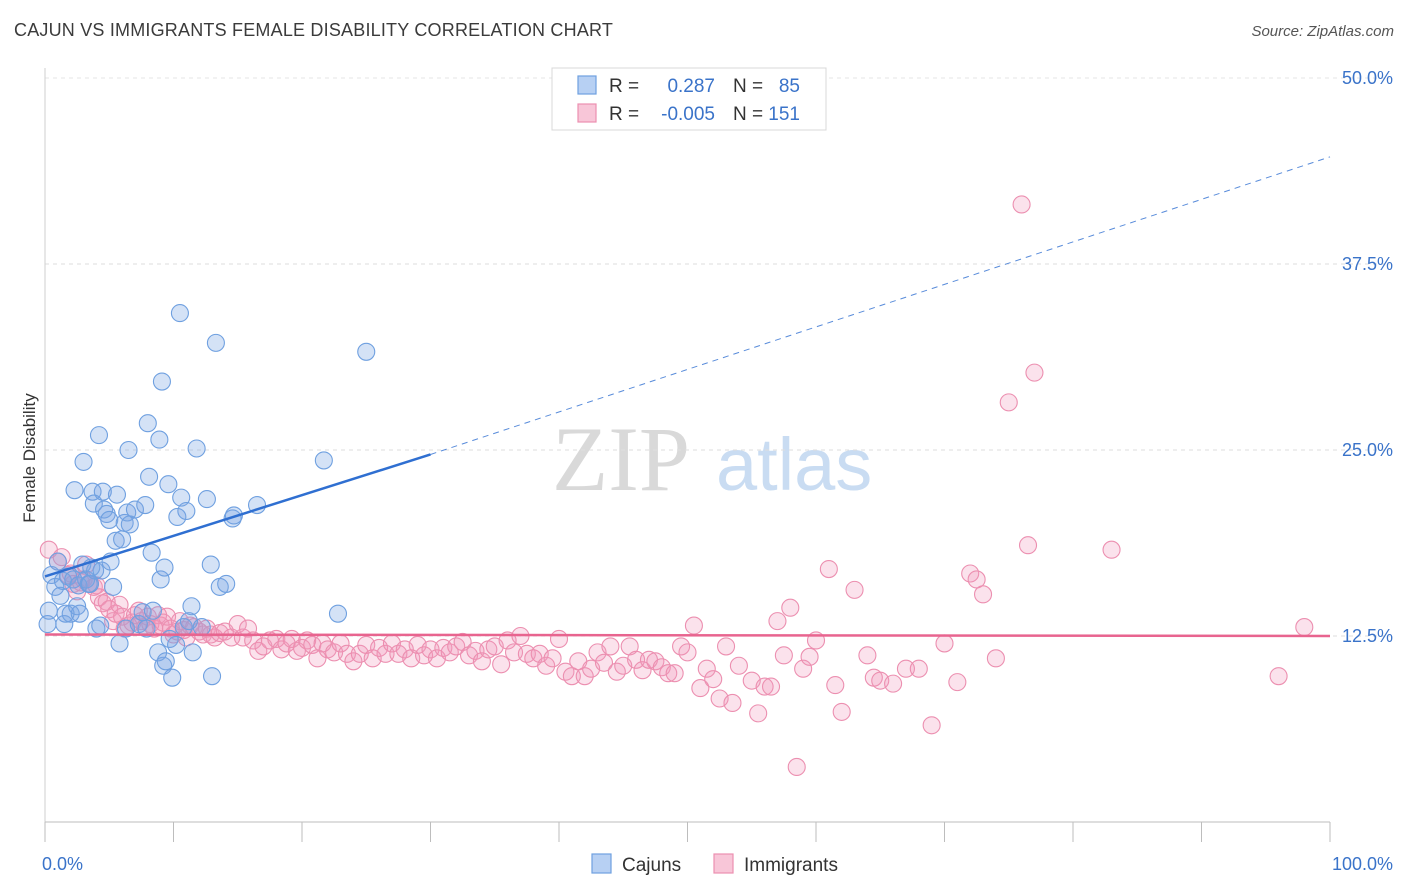  Describe the element at coordinates (1362, 864) in the screenshot. I see `x-tick-label: 100.0%` at that location.